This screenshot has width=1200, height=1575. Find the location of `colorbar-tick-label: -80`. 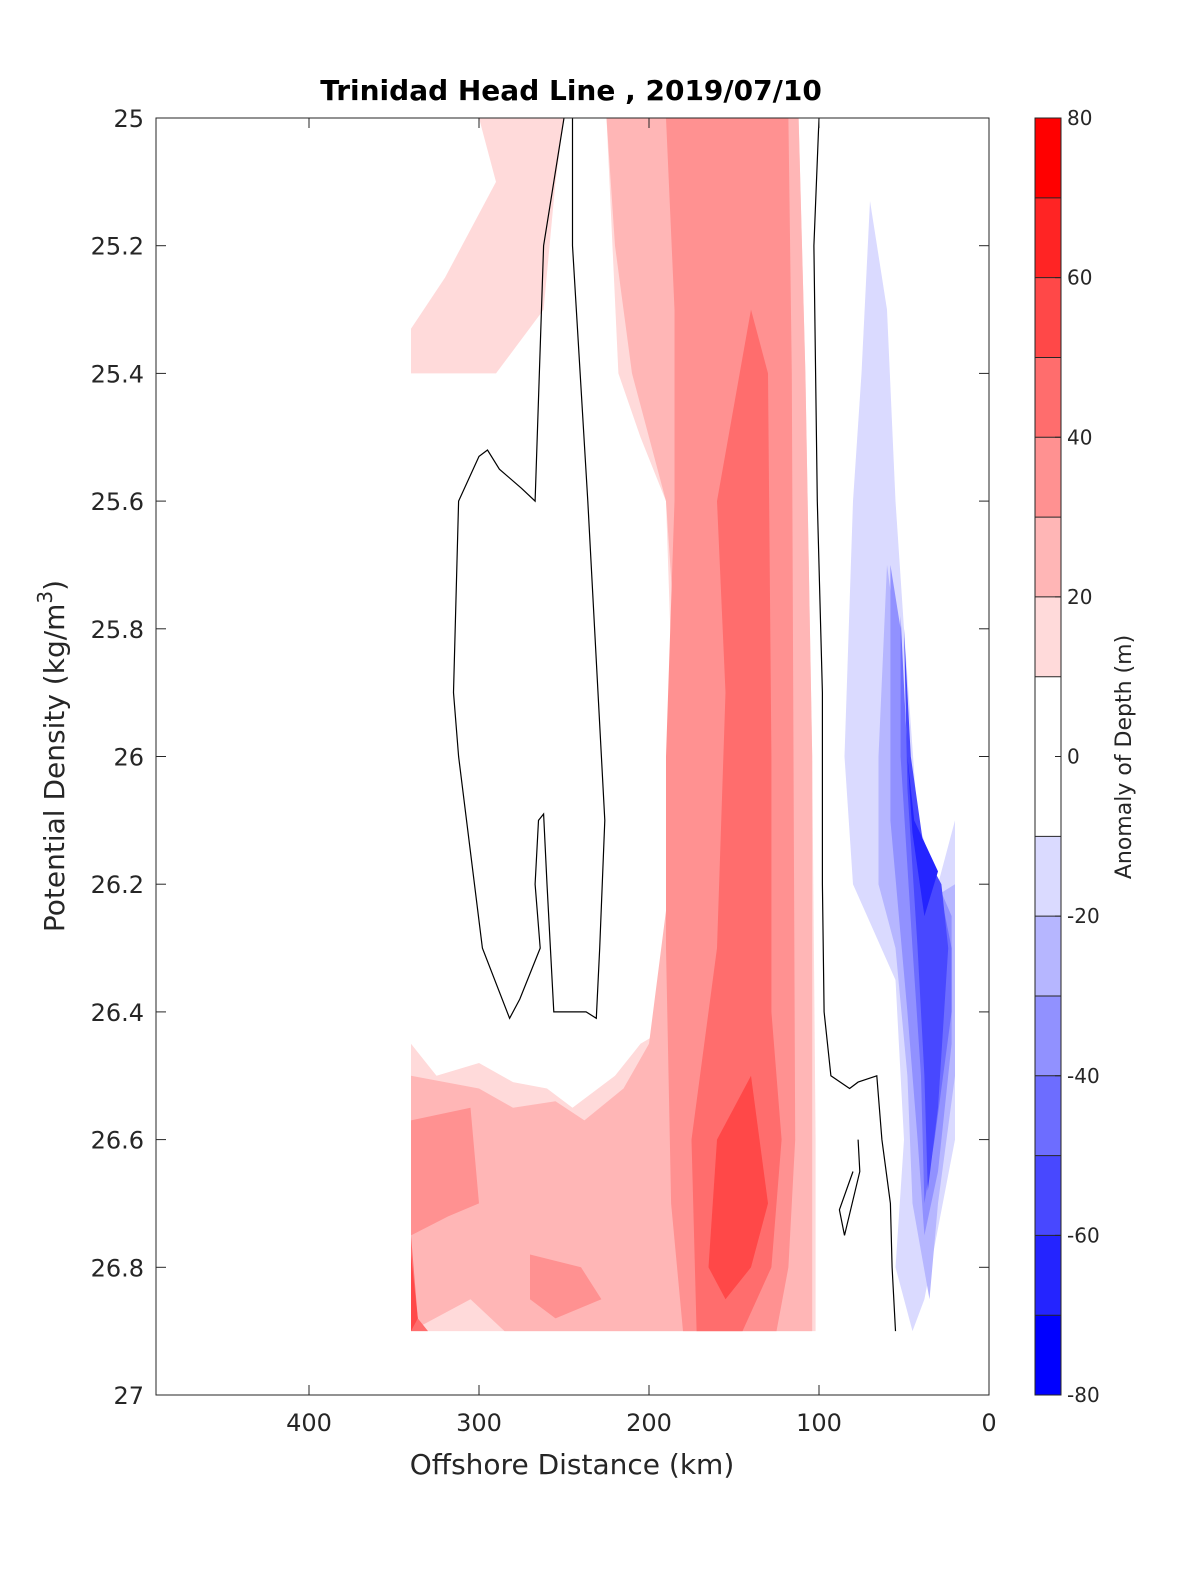

colorbar-tick-label: -80 is located at coordinates (1083, 1395).